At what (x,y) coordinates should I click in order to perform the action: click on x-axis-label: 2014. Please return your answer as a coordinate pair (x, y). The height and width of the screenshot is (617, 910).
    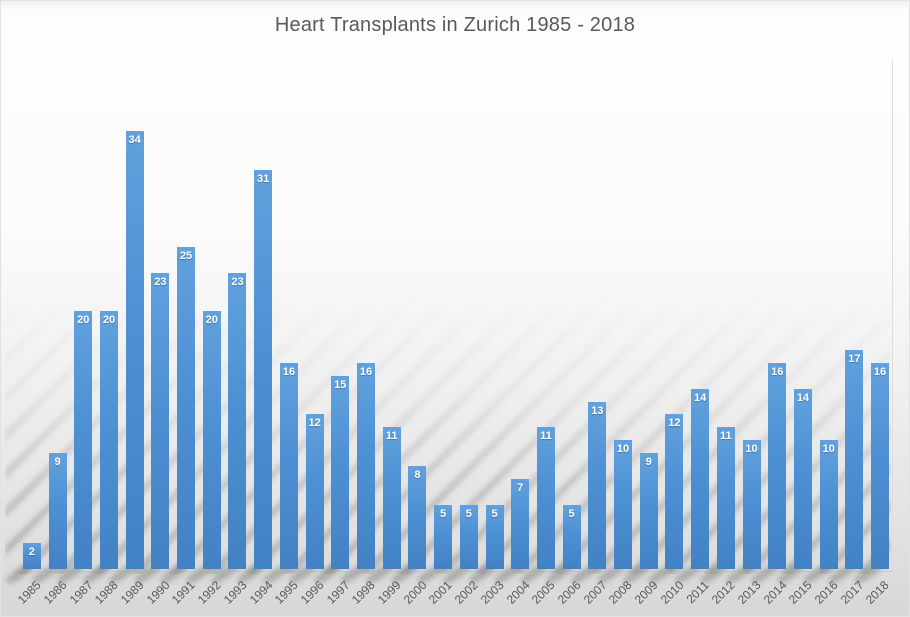
    Looking at the image, I should click on (775, 592).